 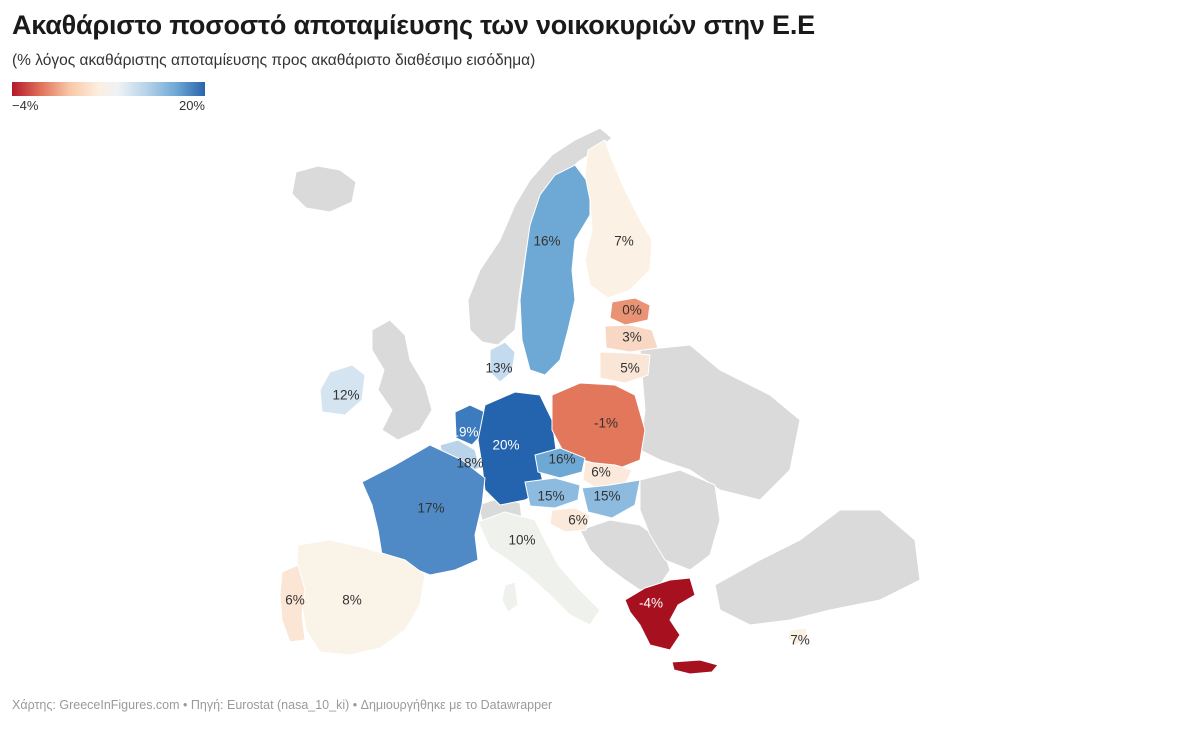 What do you see at coordinates (25, 105) in the screenshot?
I see `legend-min-label: −4%` at bounding box center [25, 105].